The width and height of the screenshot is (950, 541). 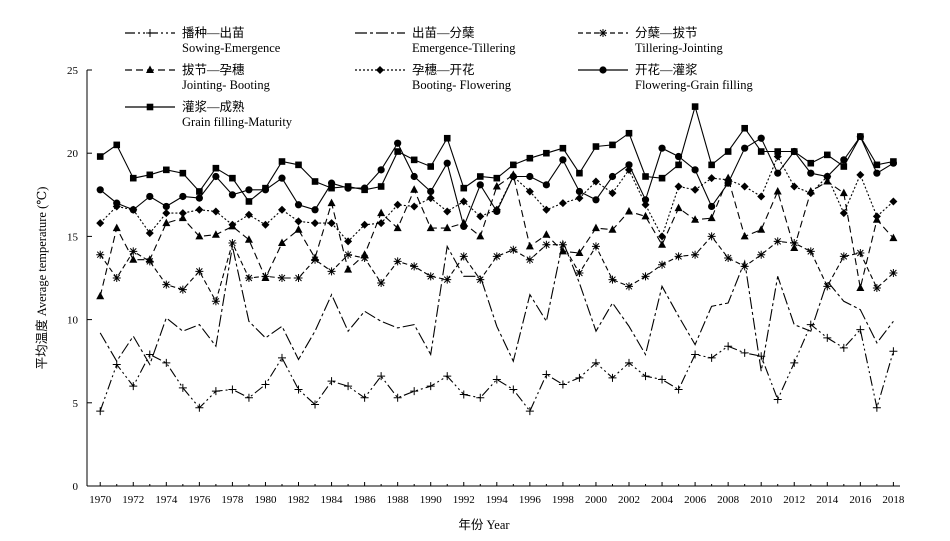 What do you see at coordinates (431, 500) in the screenshot?
I see `x-tick-label: 1990` at bounding box center [431, 500].